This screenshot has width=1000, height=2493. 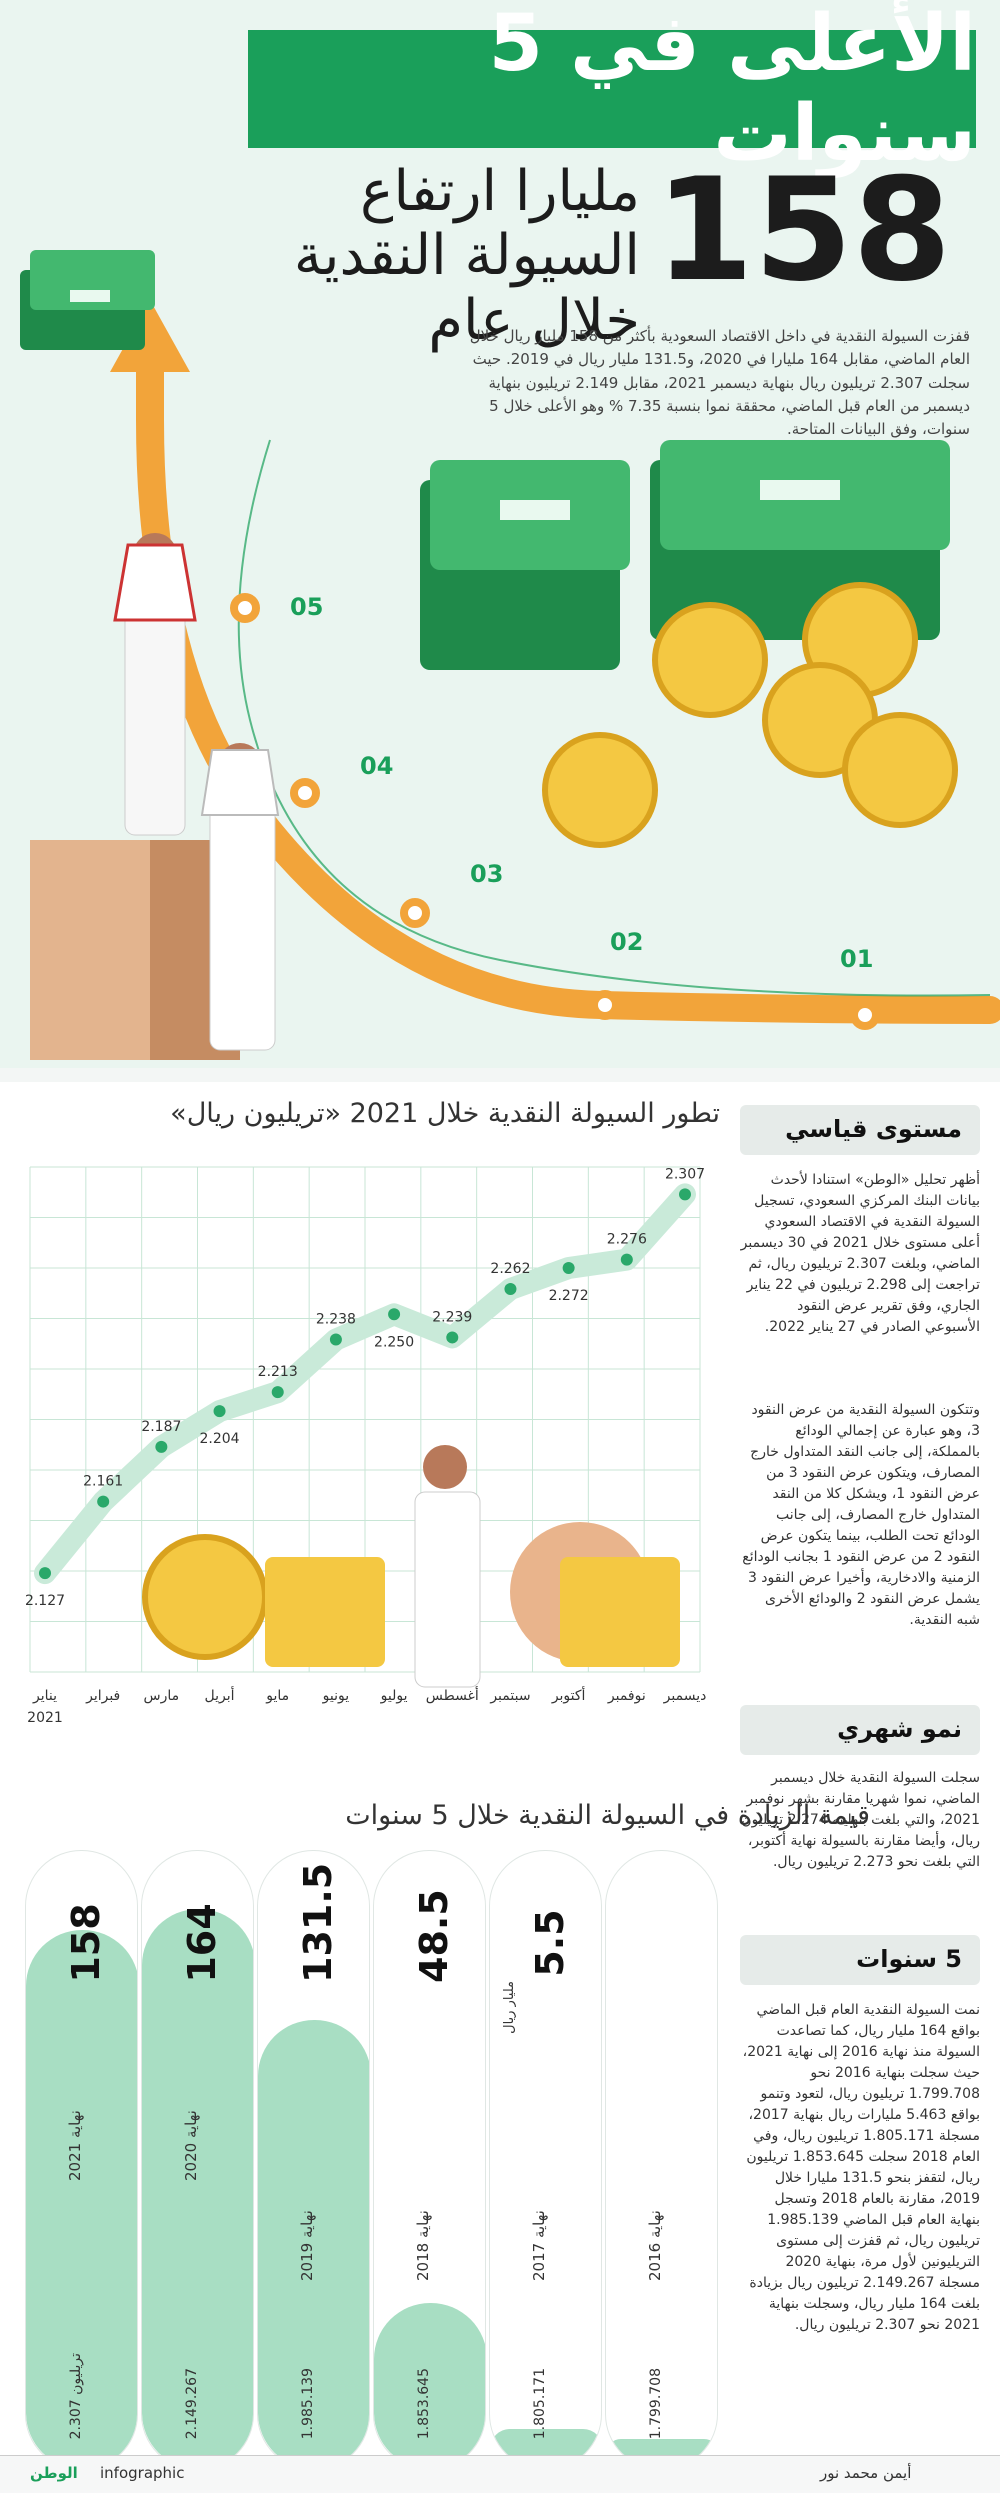 I want to click on bar-value-label: 158, so click(x=86, y=1943).